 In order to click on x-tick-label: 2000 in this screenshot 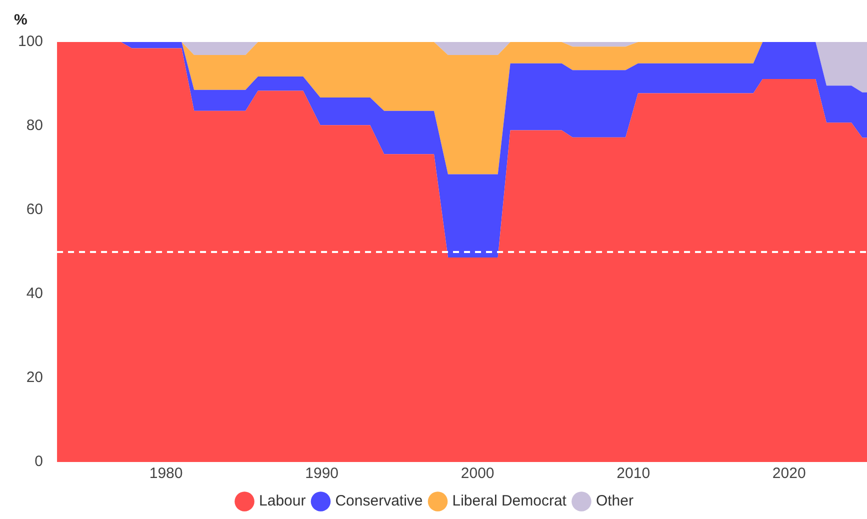, I will do `click(477, 473)`.